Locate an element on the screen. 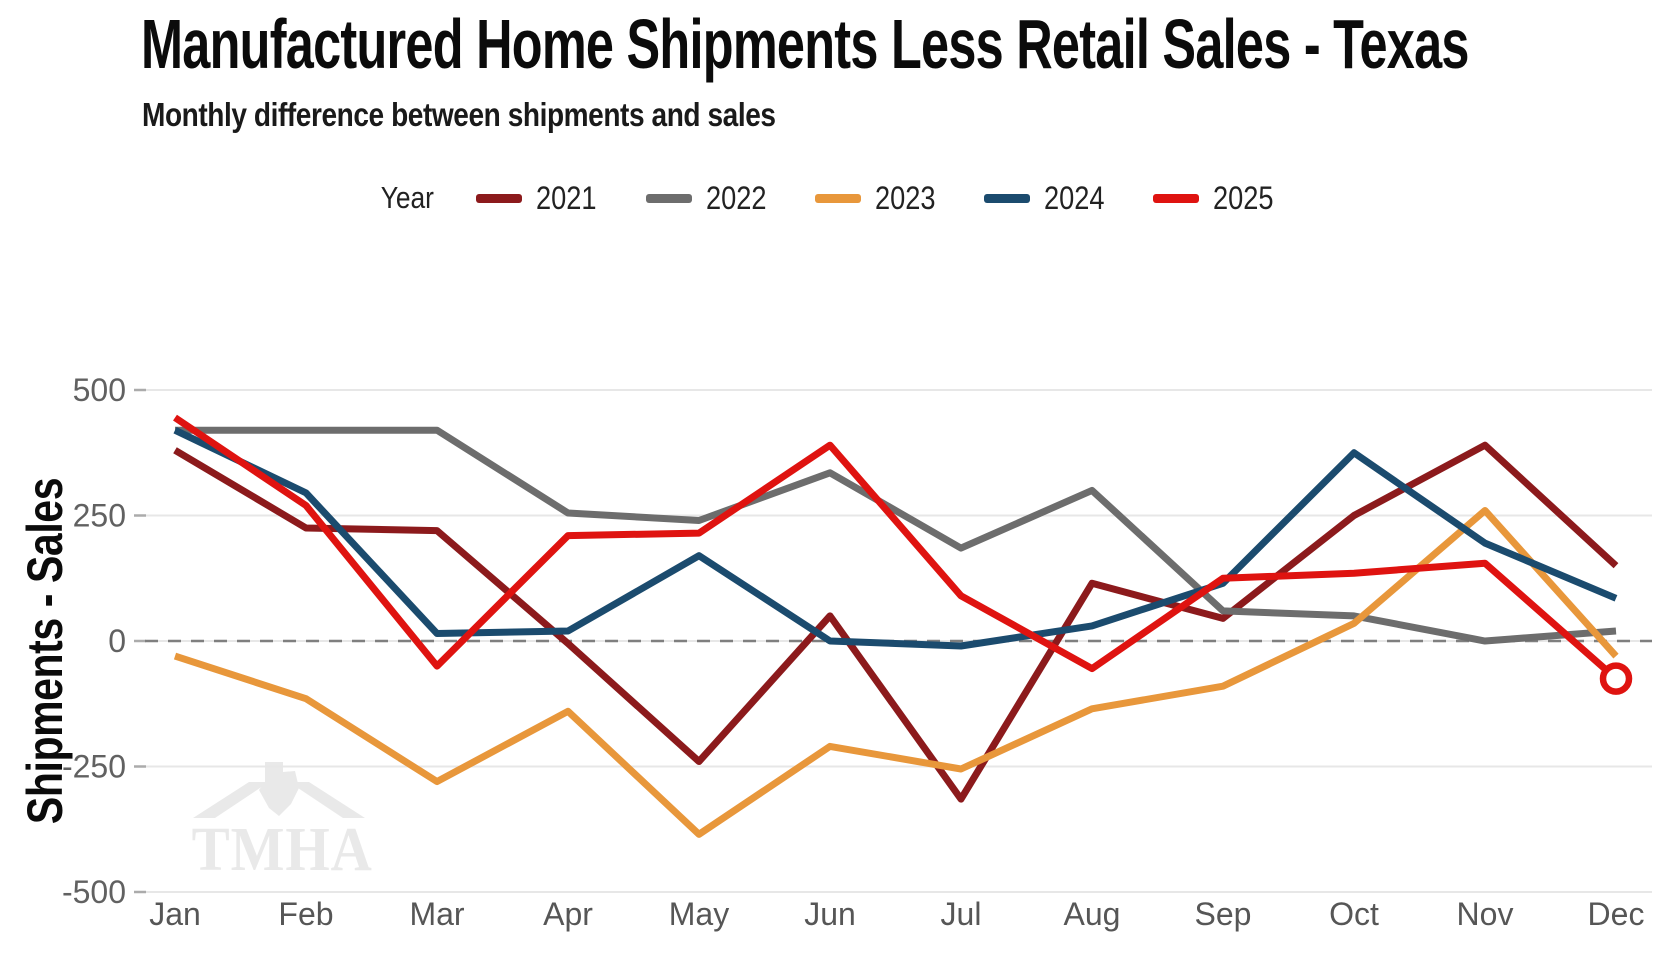 Image resolution: width=1660 pixels, height=960 pixels. y-tick-label--250: -250 is located at coordinates (94, 767).